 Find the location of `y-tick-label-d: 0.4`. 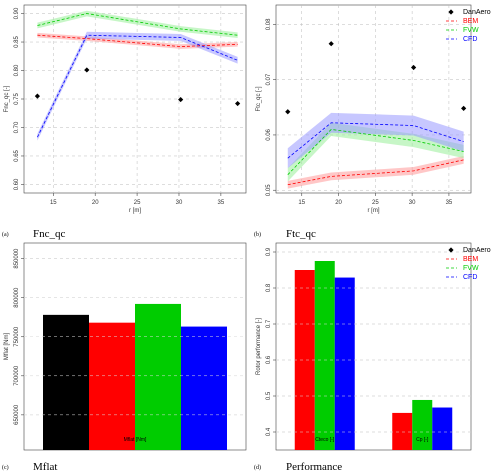

y-tick-label-d: 0.4 is located at coordinates (269, 431).